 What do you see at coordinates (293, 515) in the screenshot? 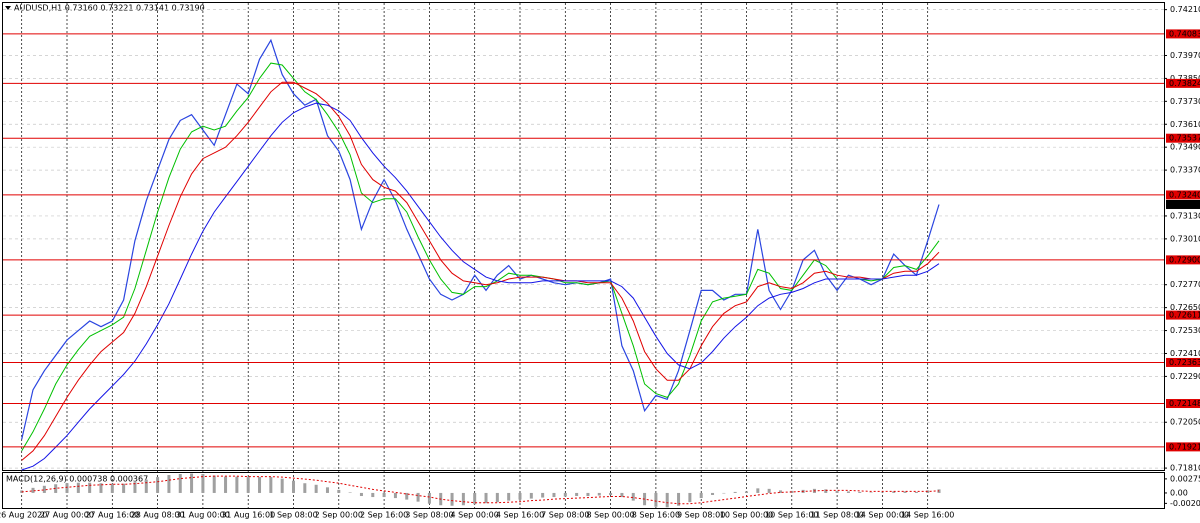
I see `x-tick-label: 1 Sep 08:00` at bounding box center [293, 515].